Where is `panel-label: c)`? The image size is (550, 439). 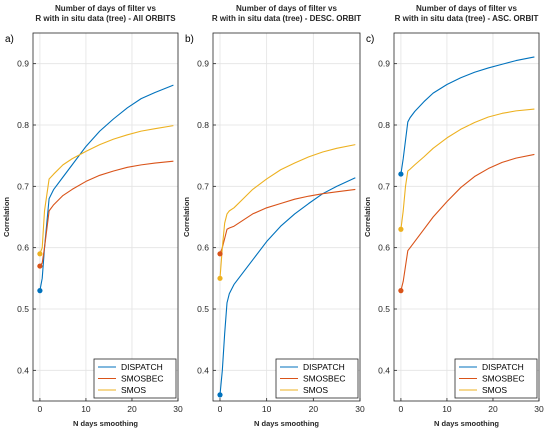
panel-label: c) is located at coordinates (370, 39).